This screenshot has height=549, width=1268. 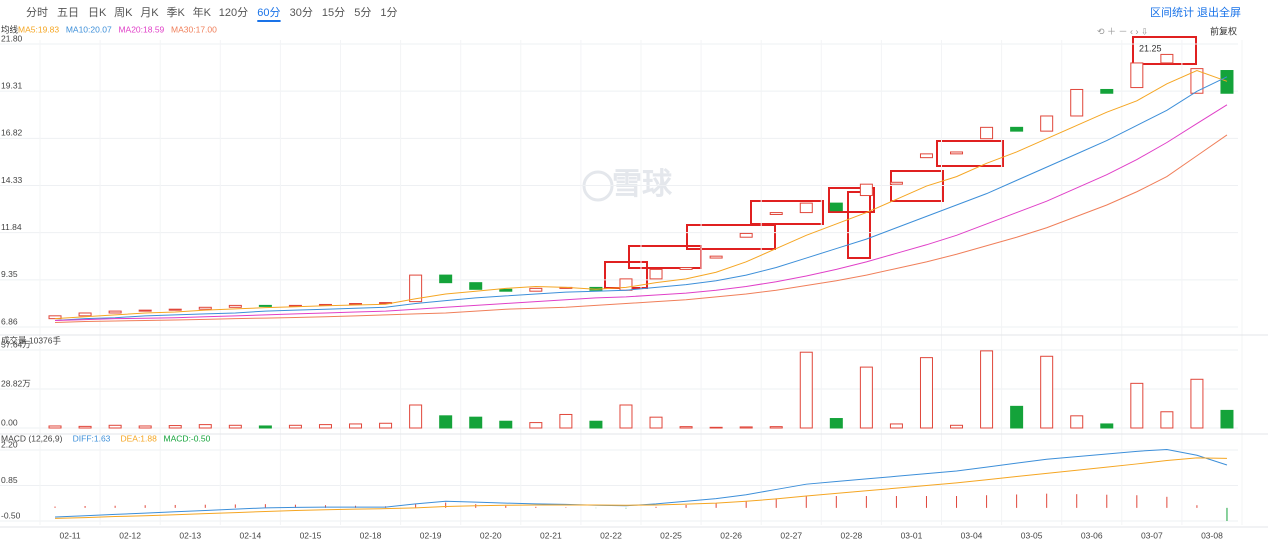 What do you see at coordinates (97, 13) in the screenshot?
I see `period-tab: 日K` at bounding box center [97, 13].